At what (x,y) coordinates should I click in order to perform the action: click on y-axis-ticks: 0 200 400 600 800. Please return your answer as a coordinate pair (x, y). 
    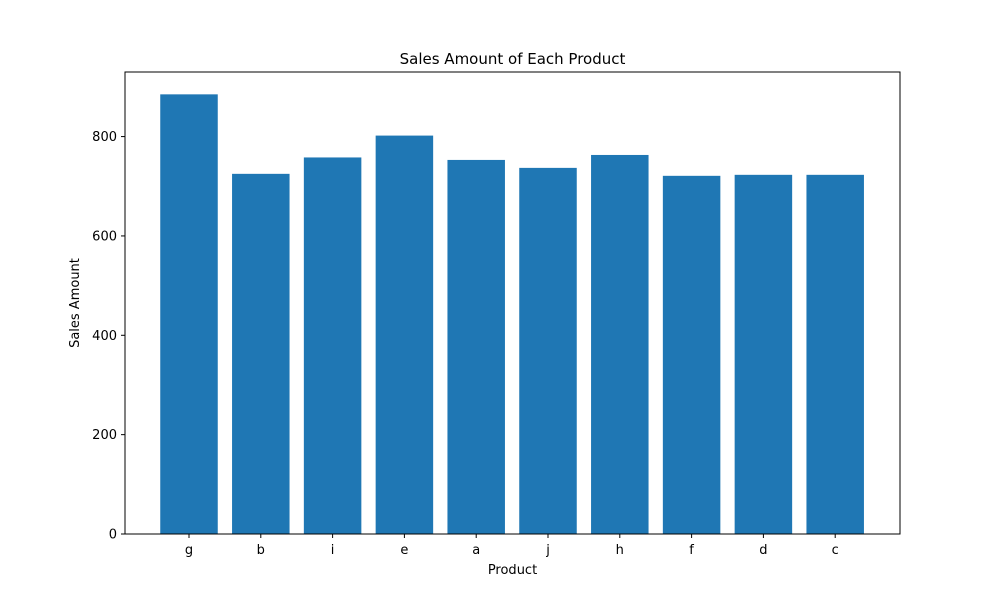
    Looking at the image, I should click on (108, 336).